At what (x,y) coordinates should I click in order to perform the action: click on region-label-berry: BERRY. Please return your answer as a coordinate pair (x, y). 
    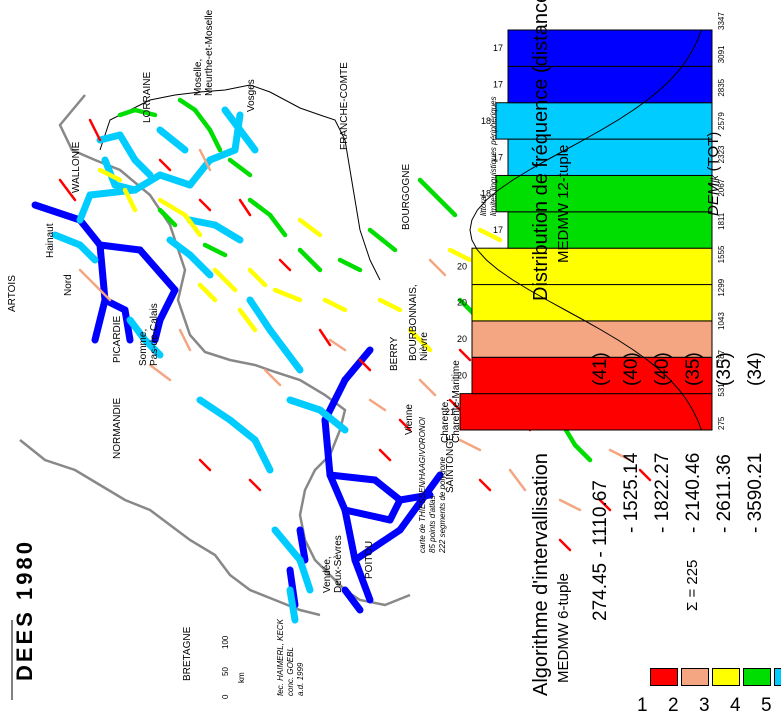
    Looking at the image, I should click on (394, 353).